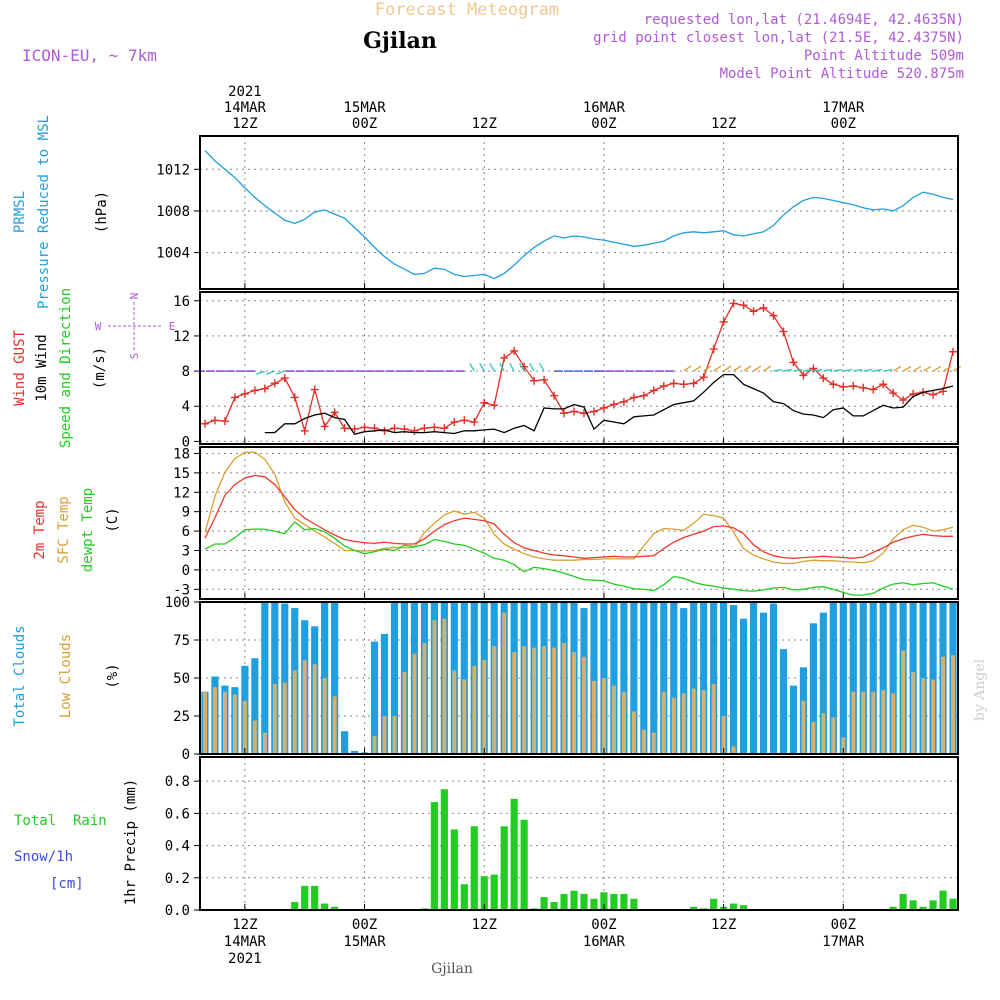 The width and height of the screenshot is (1000, 1000). What do you see at coordinates (173, 254) in the screenshot?
I see `pressure-ytick-label: 1004` at bounding box center [173, 254].